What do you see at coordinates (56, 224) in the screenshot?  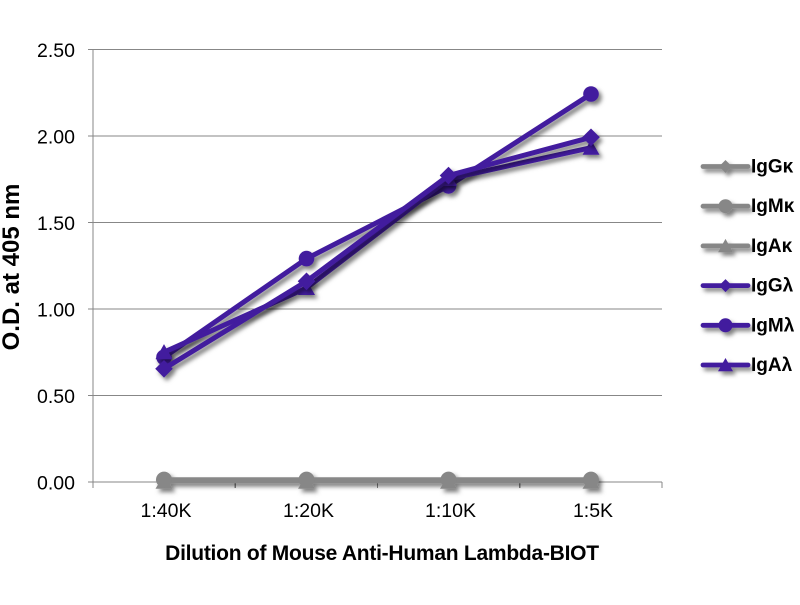 I see `svg-text: 1.50` at bounding box center [56, 224].